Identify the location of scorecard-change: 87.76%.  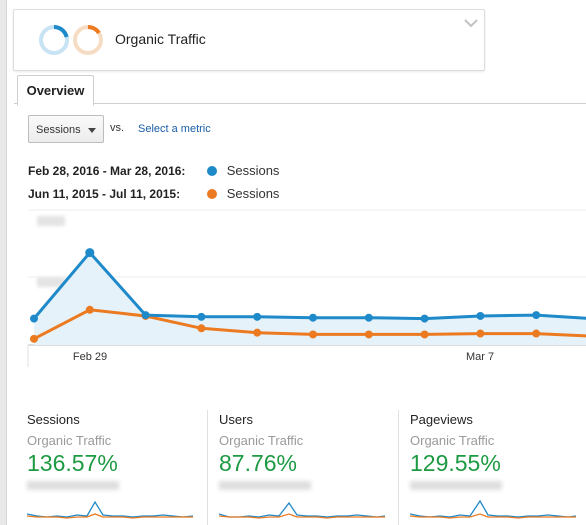
(258, 463).